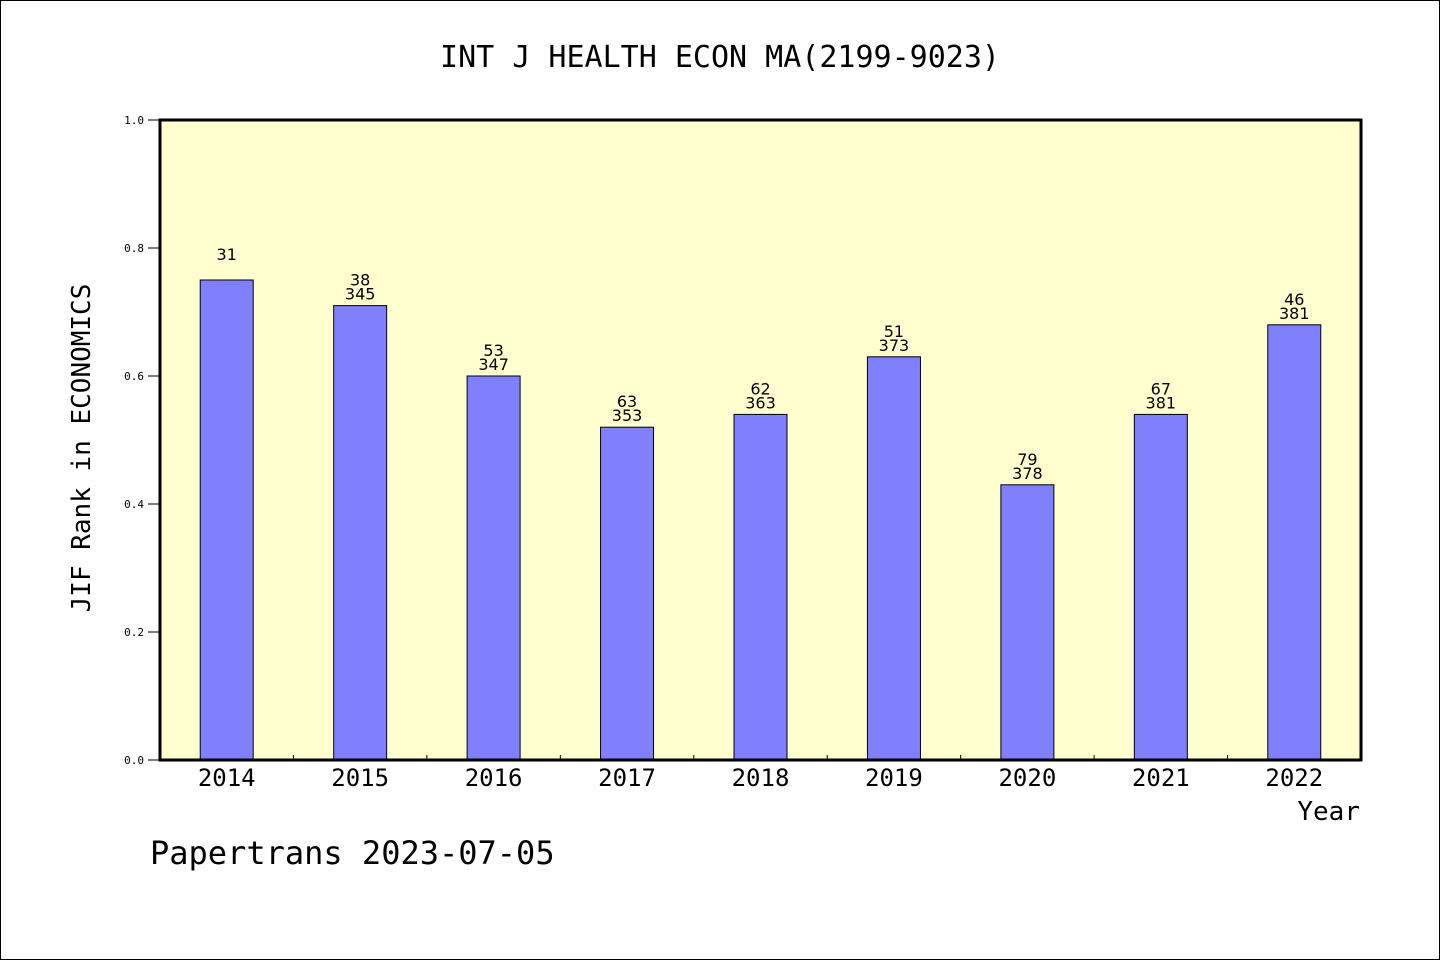 The height and width of the screenshot is (960, 1440). Describe the element at coordinates (134, 504) in the screenshot. I see `y-tick-label: 0.4` at that location.